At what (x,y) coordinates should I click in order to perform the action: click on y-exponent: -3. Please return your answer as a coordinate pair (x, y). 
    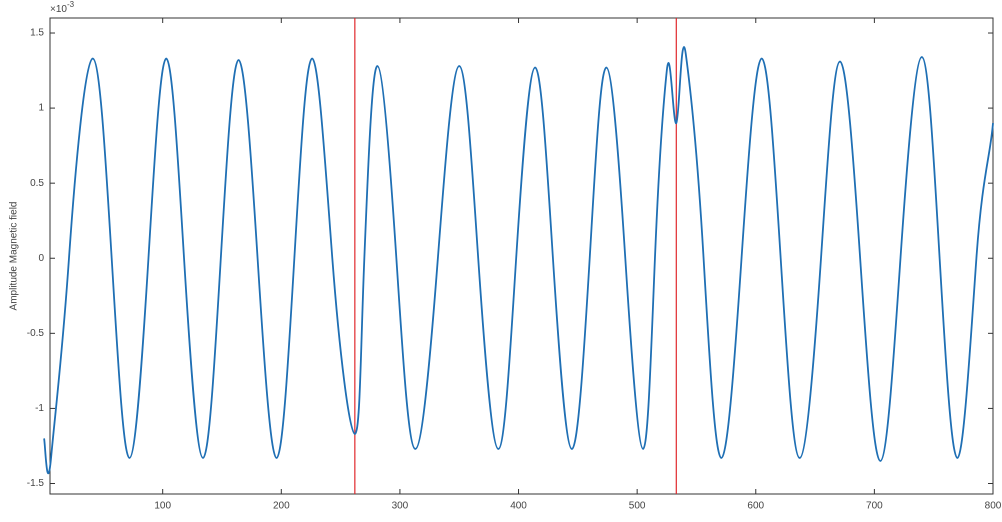
    Looking at the image, I should click on (71, 4).